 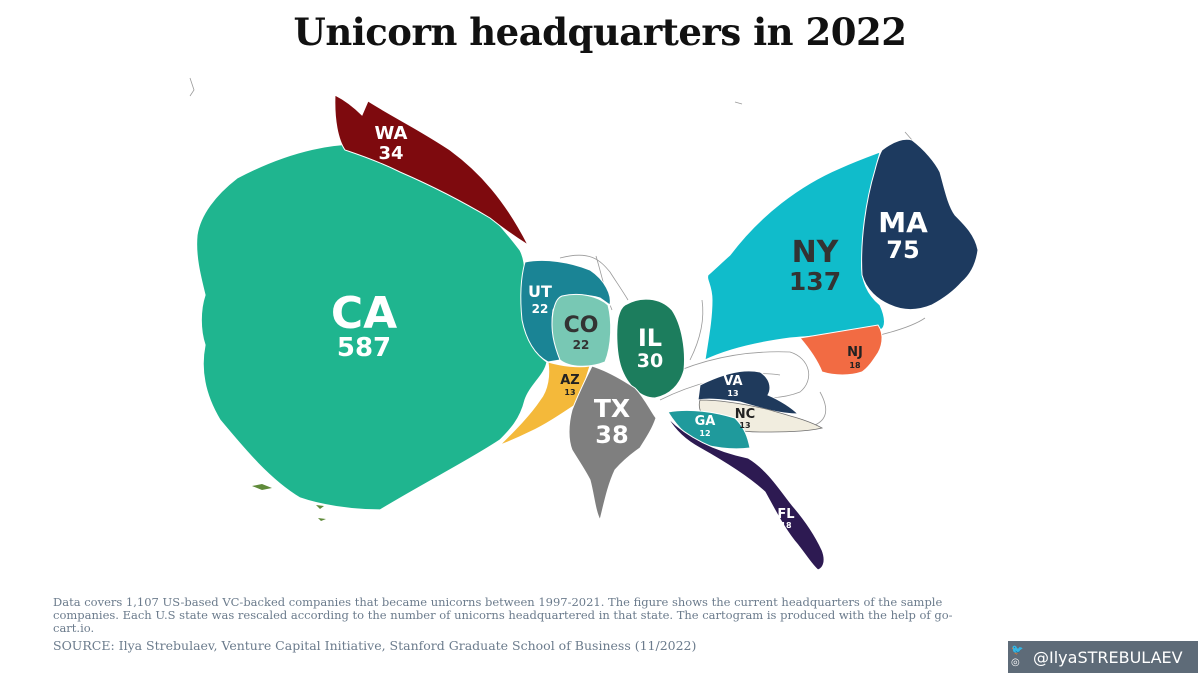 What do you see at coordinates (855, 365) in the screenshot?
I see `label-nj-count: 18` at bounding box center [855, 365].